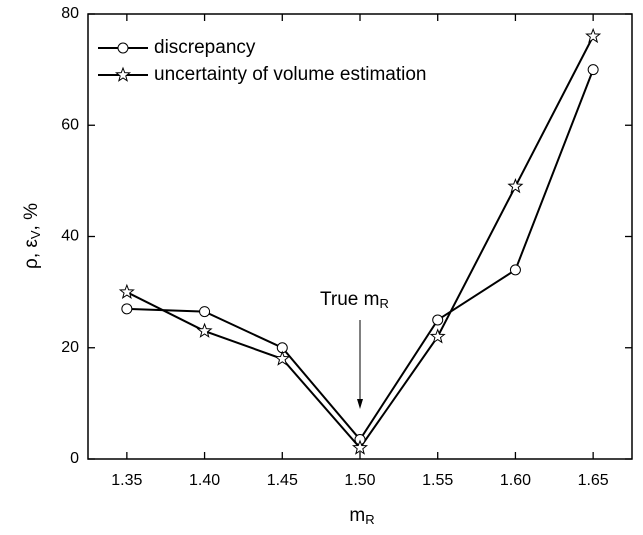 This screenshot has width=643, height=535. I want to click on legend-label: uncertainty of volume estimation, so click(290, 74).